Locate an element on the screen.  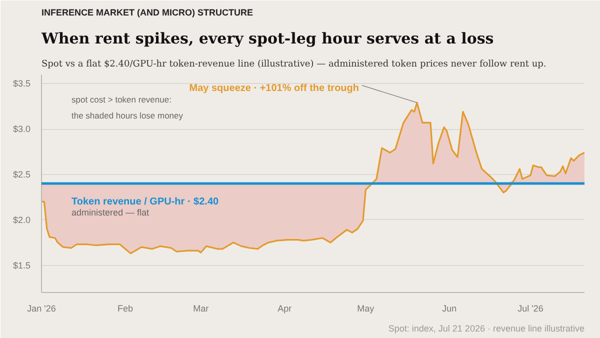
x-tick-label: Jan '26 is located at coordinates (41, 309).